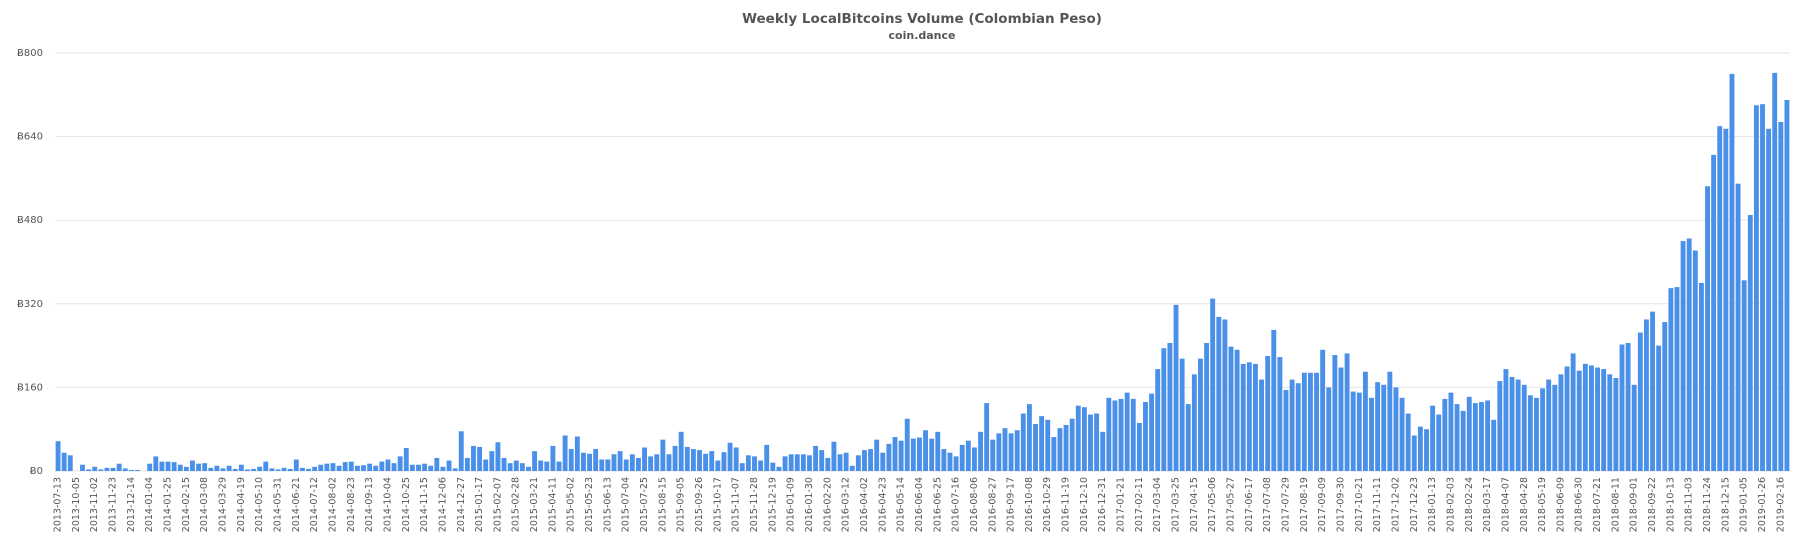 This screenshot has width=1805, height=550. Describe the element at coordinates (662, 504) in the screenshot. I see `x-tick-label: 2015-08-15` at that location.